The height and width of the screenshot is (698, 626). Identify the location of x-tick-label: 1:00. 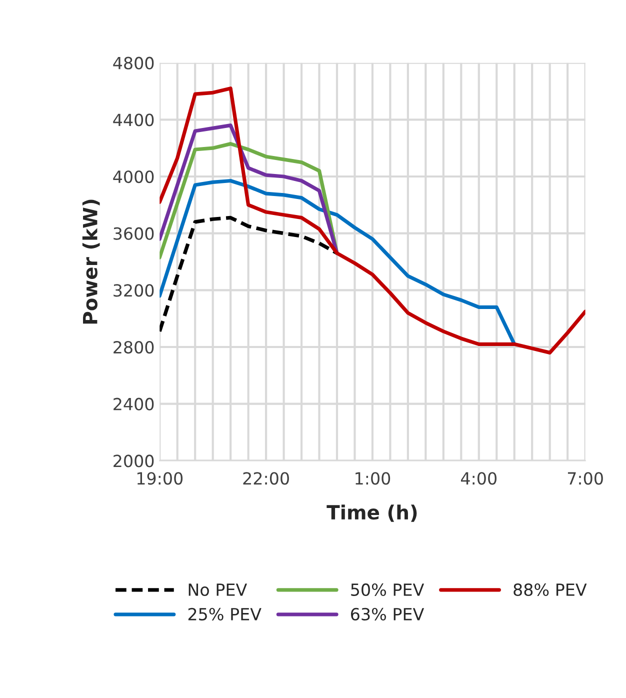
(373, 478).